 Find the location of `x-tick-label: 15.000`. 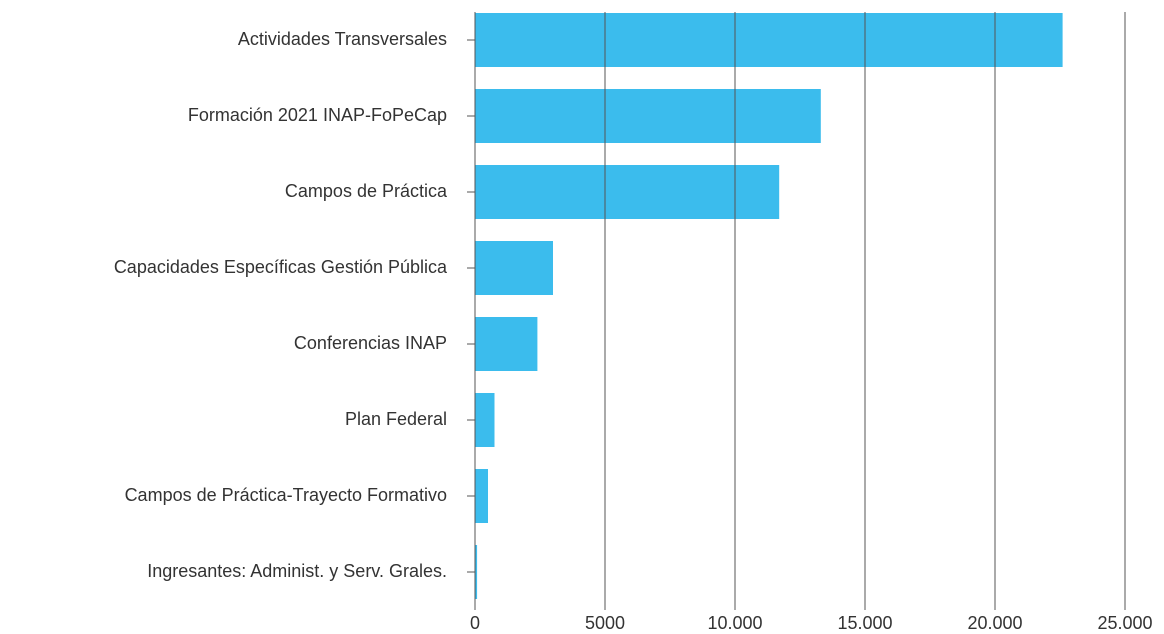

x-tick-label: 15.000 is located at coordinates (864, 623).